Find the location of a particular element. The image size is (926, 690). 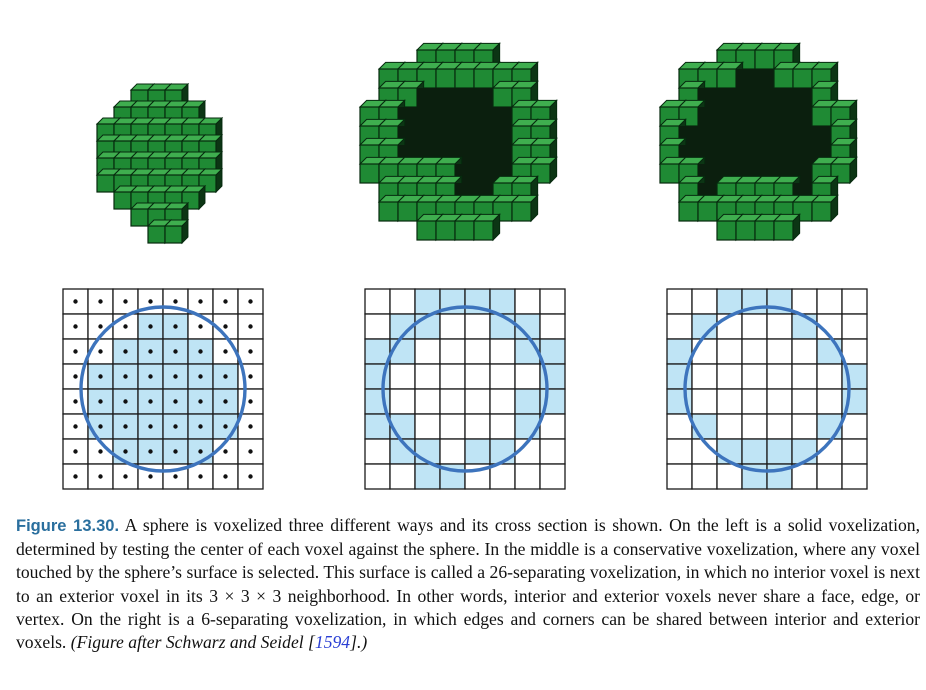

citation-link: 1594 is located at coordinates (332, 642).